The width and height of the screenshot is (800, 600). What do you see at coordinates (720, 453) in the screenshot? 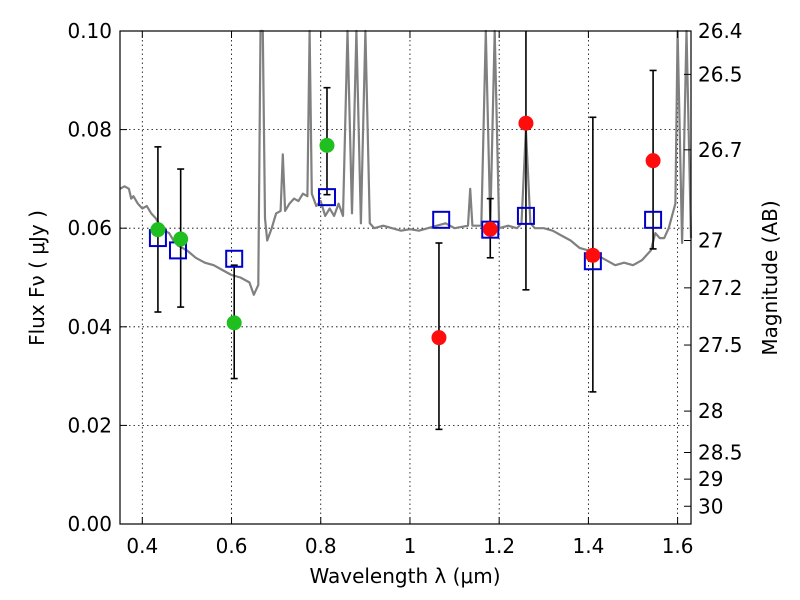
I see `mag-tick-label-7: 28.5` at bounding box center [720, 453].